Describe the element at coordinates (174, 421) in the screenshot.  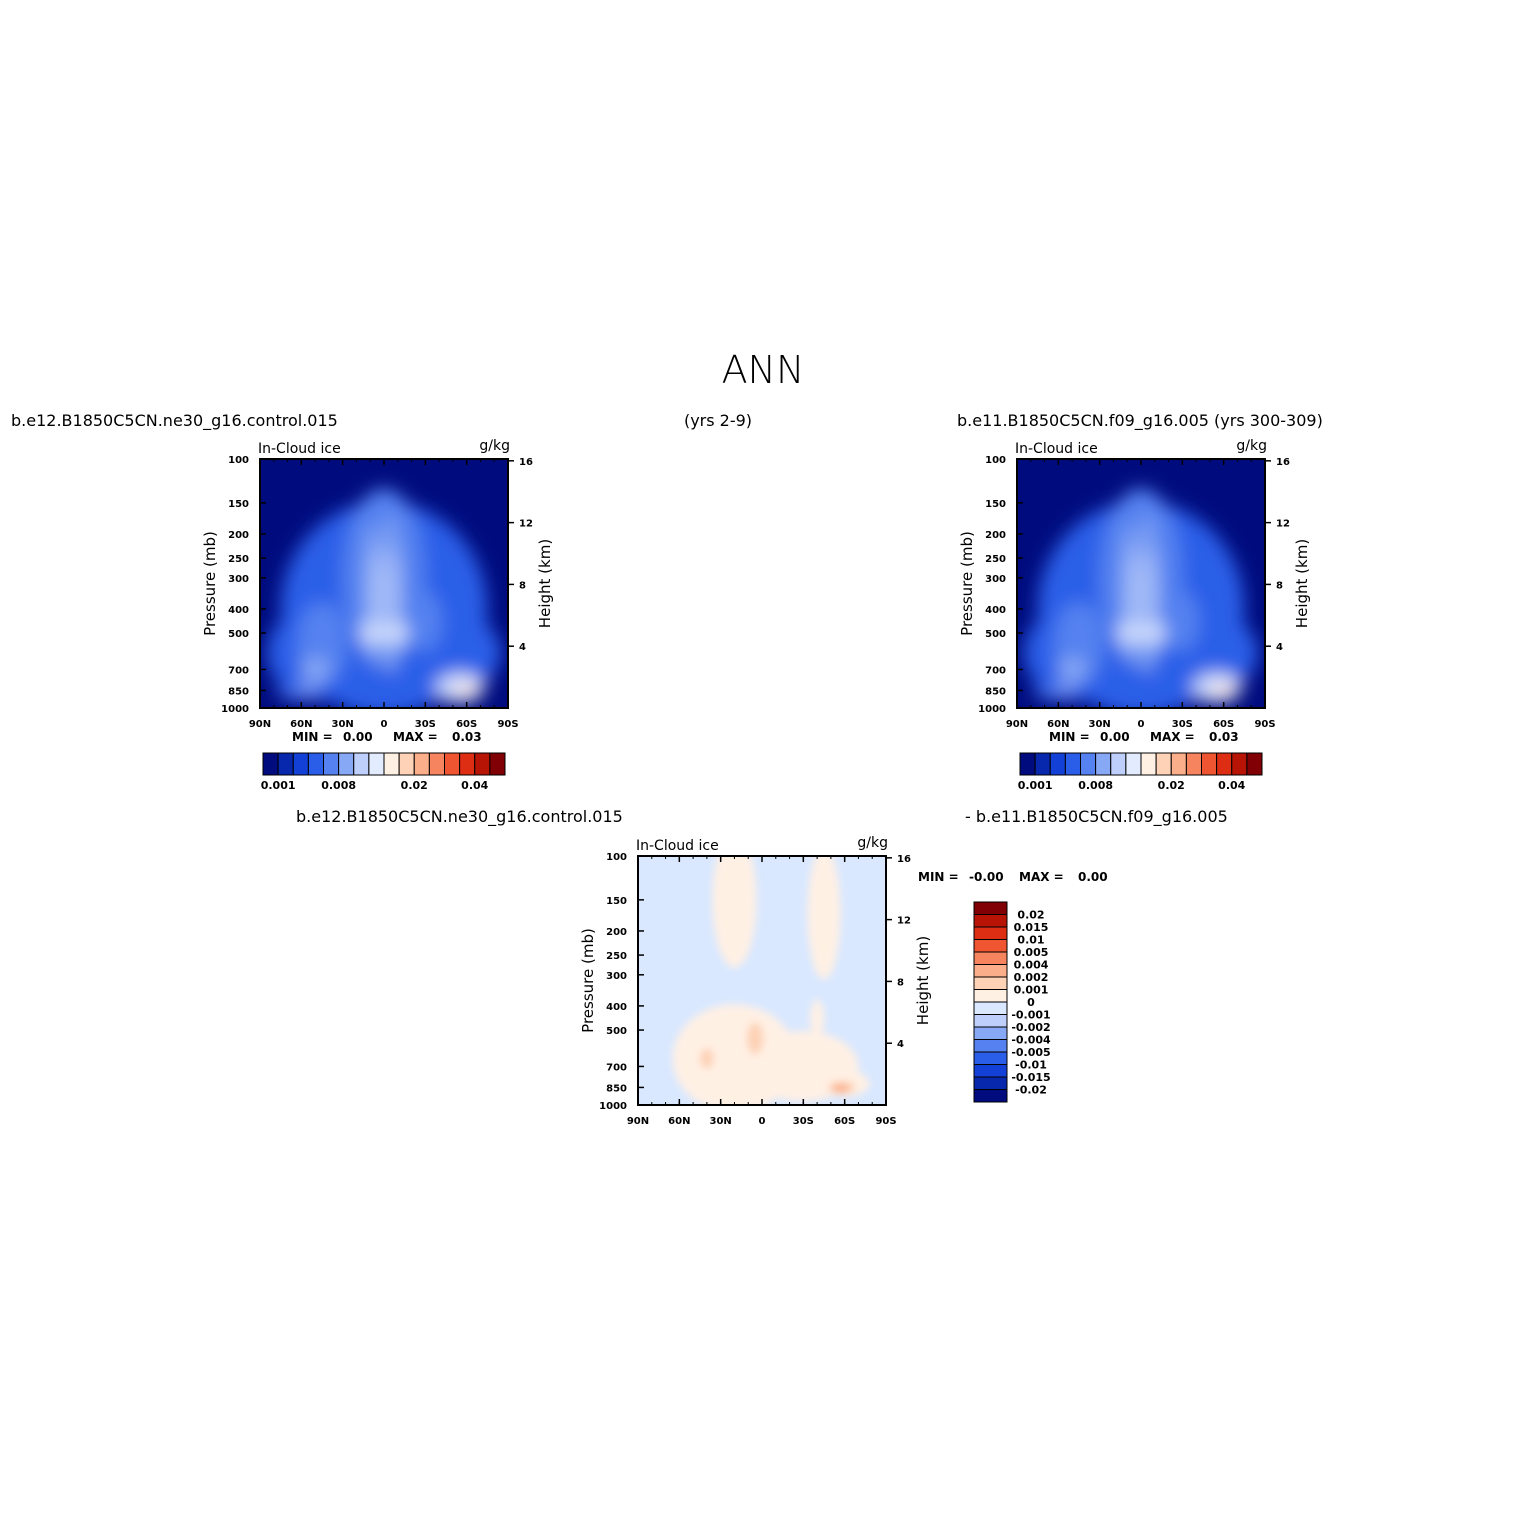
I see `top-left-case: b.e12.B1850C5CN.ne30_g16.control.015` at that location.